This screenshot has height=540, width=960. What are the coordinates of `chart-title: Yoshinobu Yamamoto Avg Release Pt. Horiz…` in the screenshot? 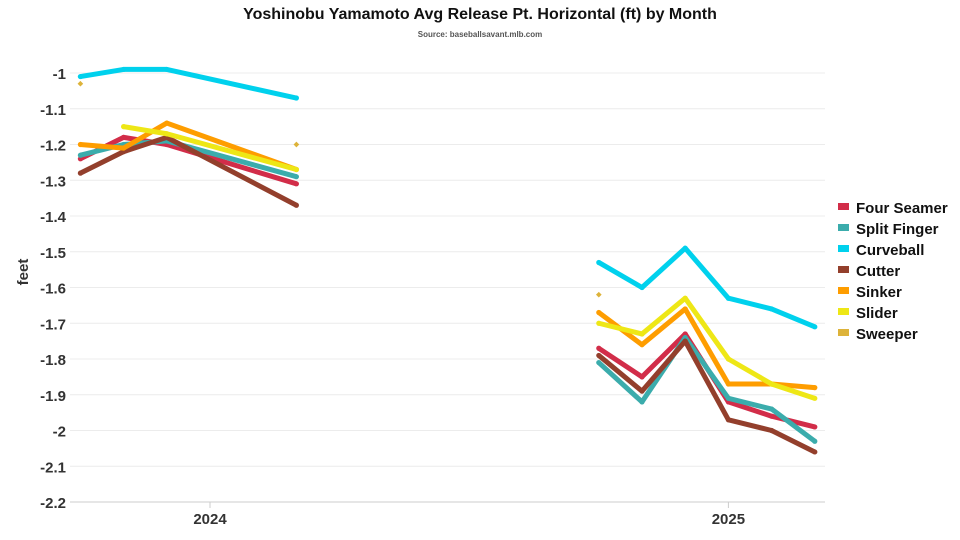 It's located at (480, 14).